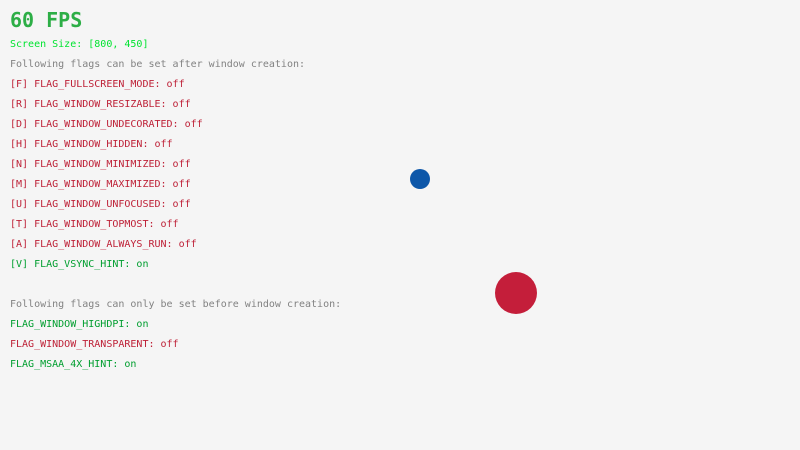 This screenshot has height=450, width=800. What do you see at coordinates (73, 364) in the screenshot?
I see `flag-msaa-4x-hint: FLAG_MSAA_4X_HINT: on` at bounding box center [73, 364].